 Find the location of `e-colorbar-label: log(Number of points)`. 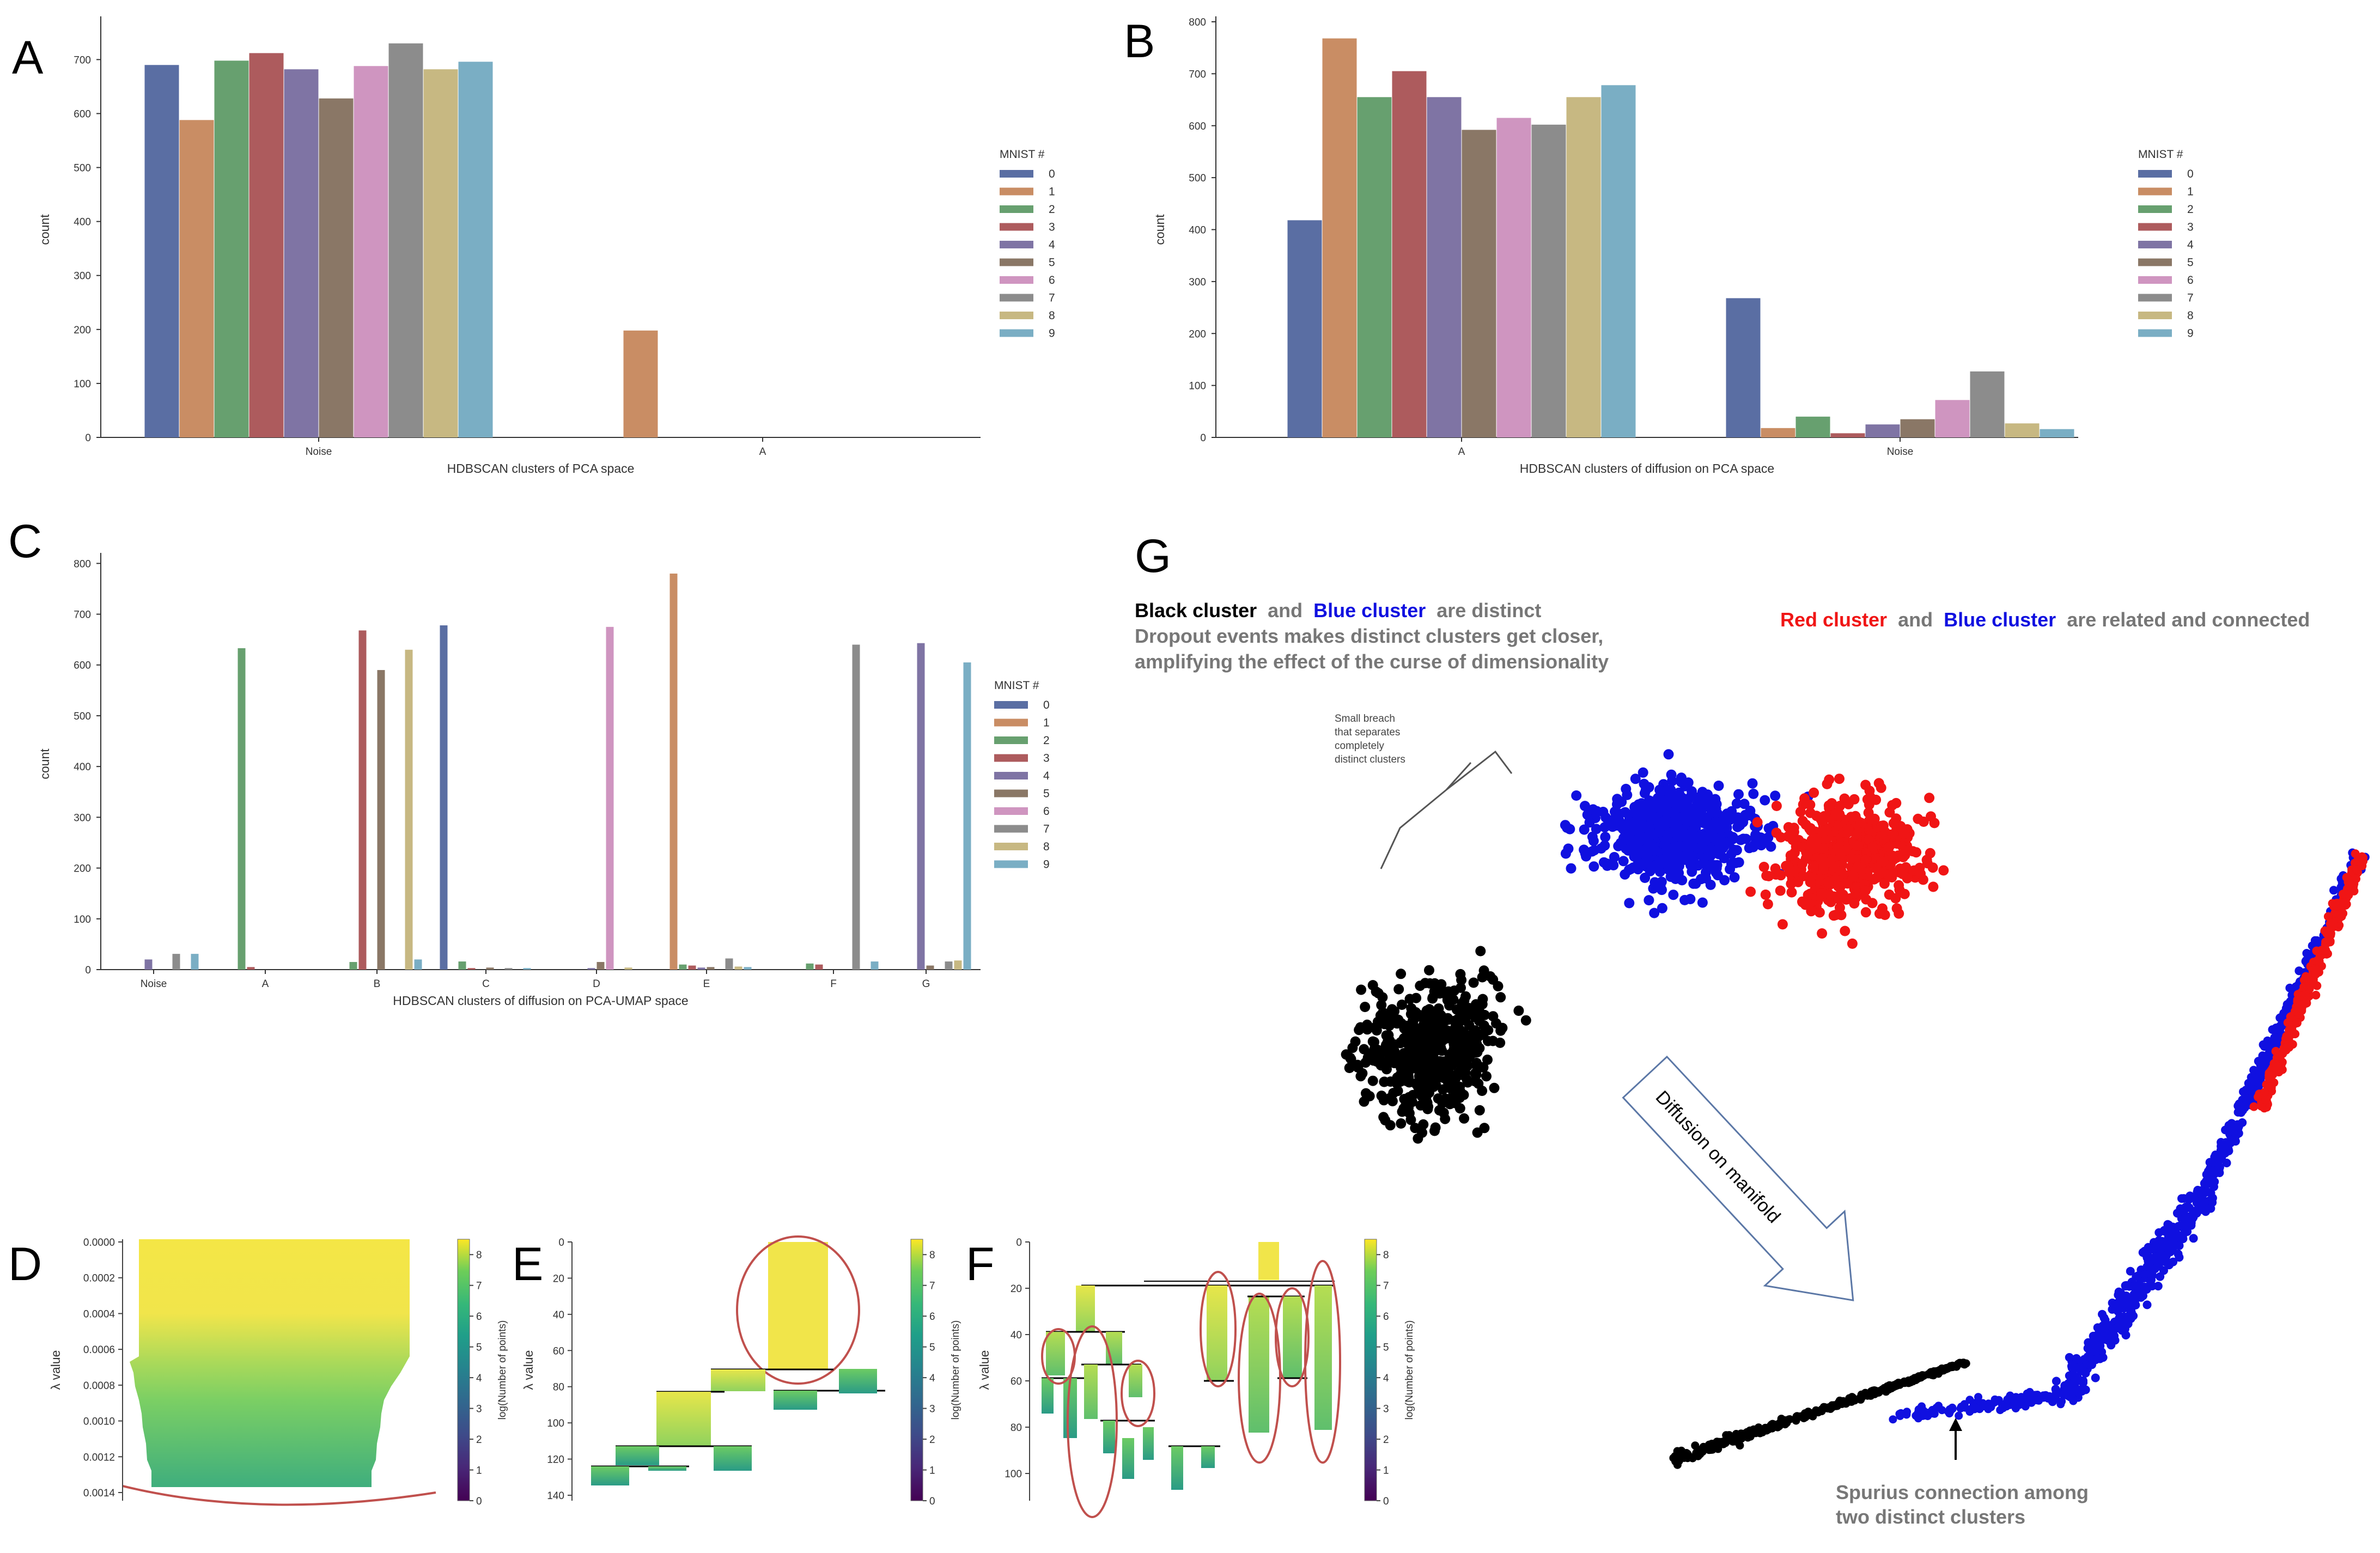

e-colorbar-label: log(Number of points) is located at coordinates (955, 1370).